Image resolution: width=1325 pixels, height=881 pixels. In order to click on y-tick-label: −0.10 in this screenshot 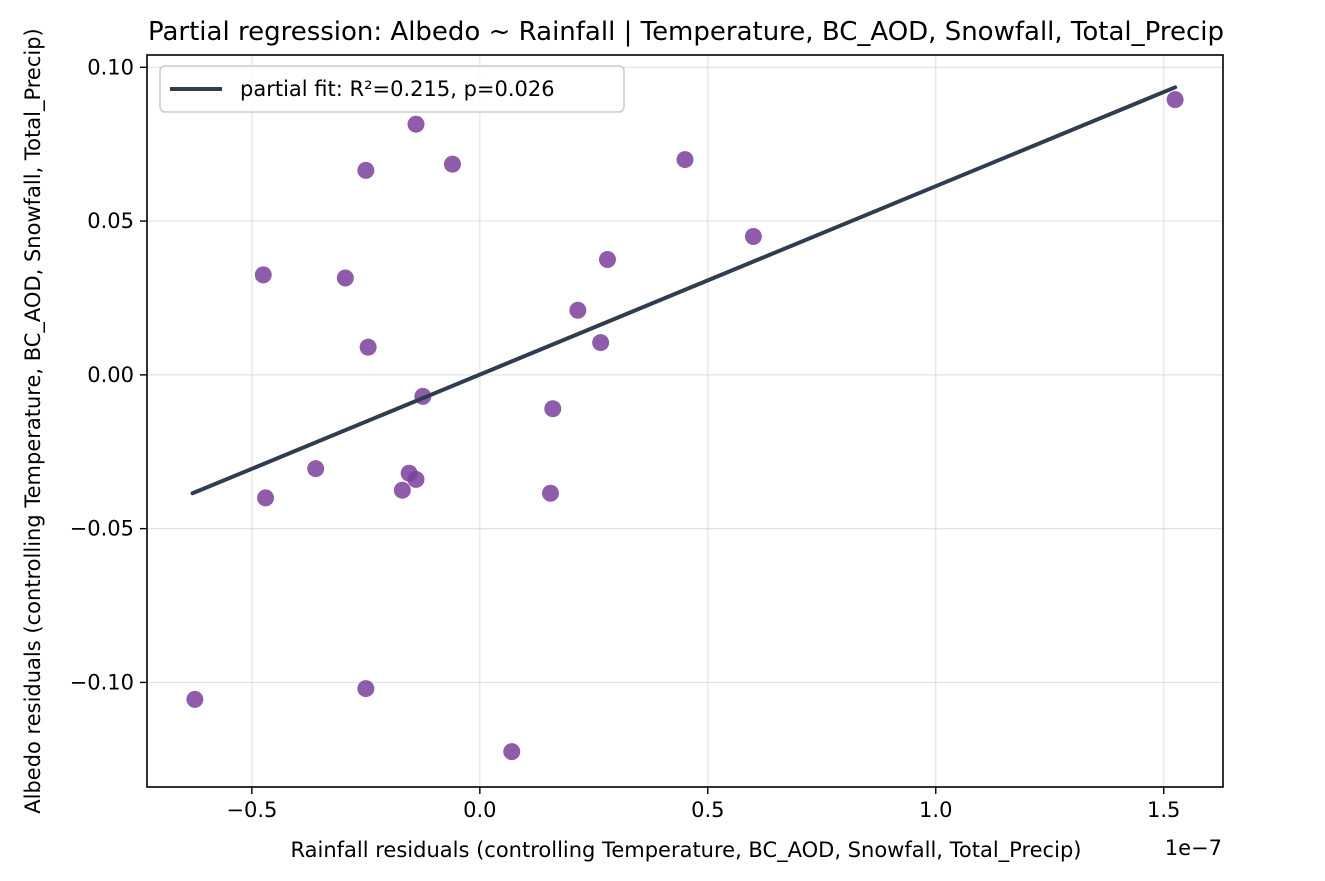, I will do `click(102, 682)`.